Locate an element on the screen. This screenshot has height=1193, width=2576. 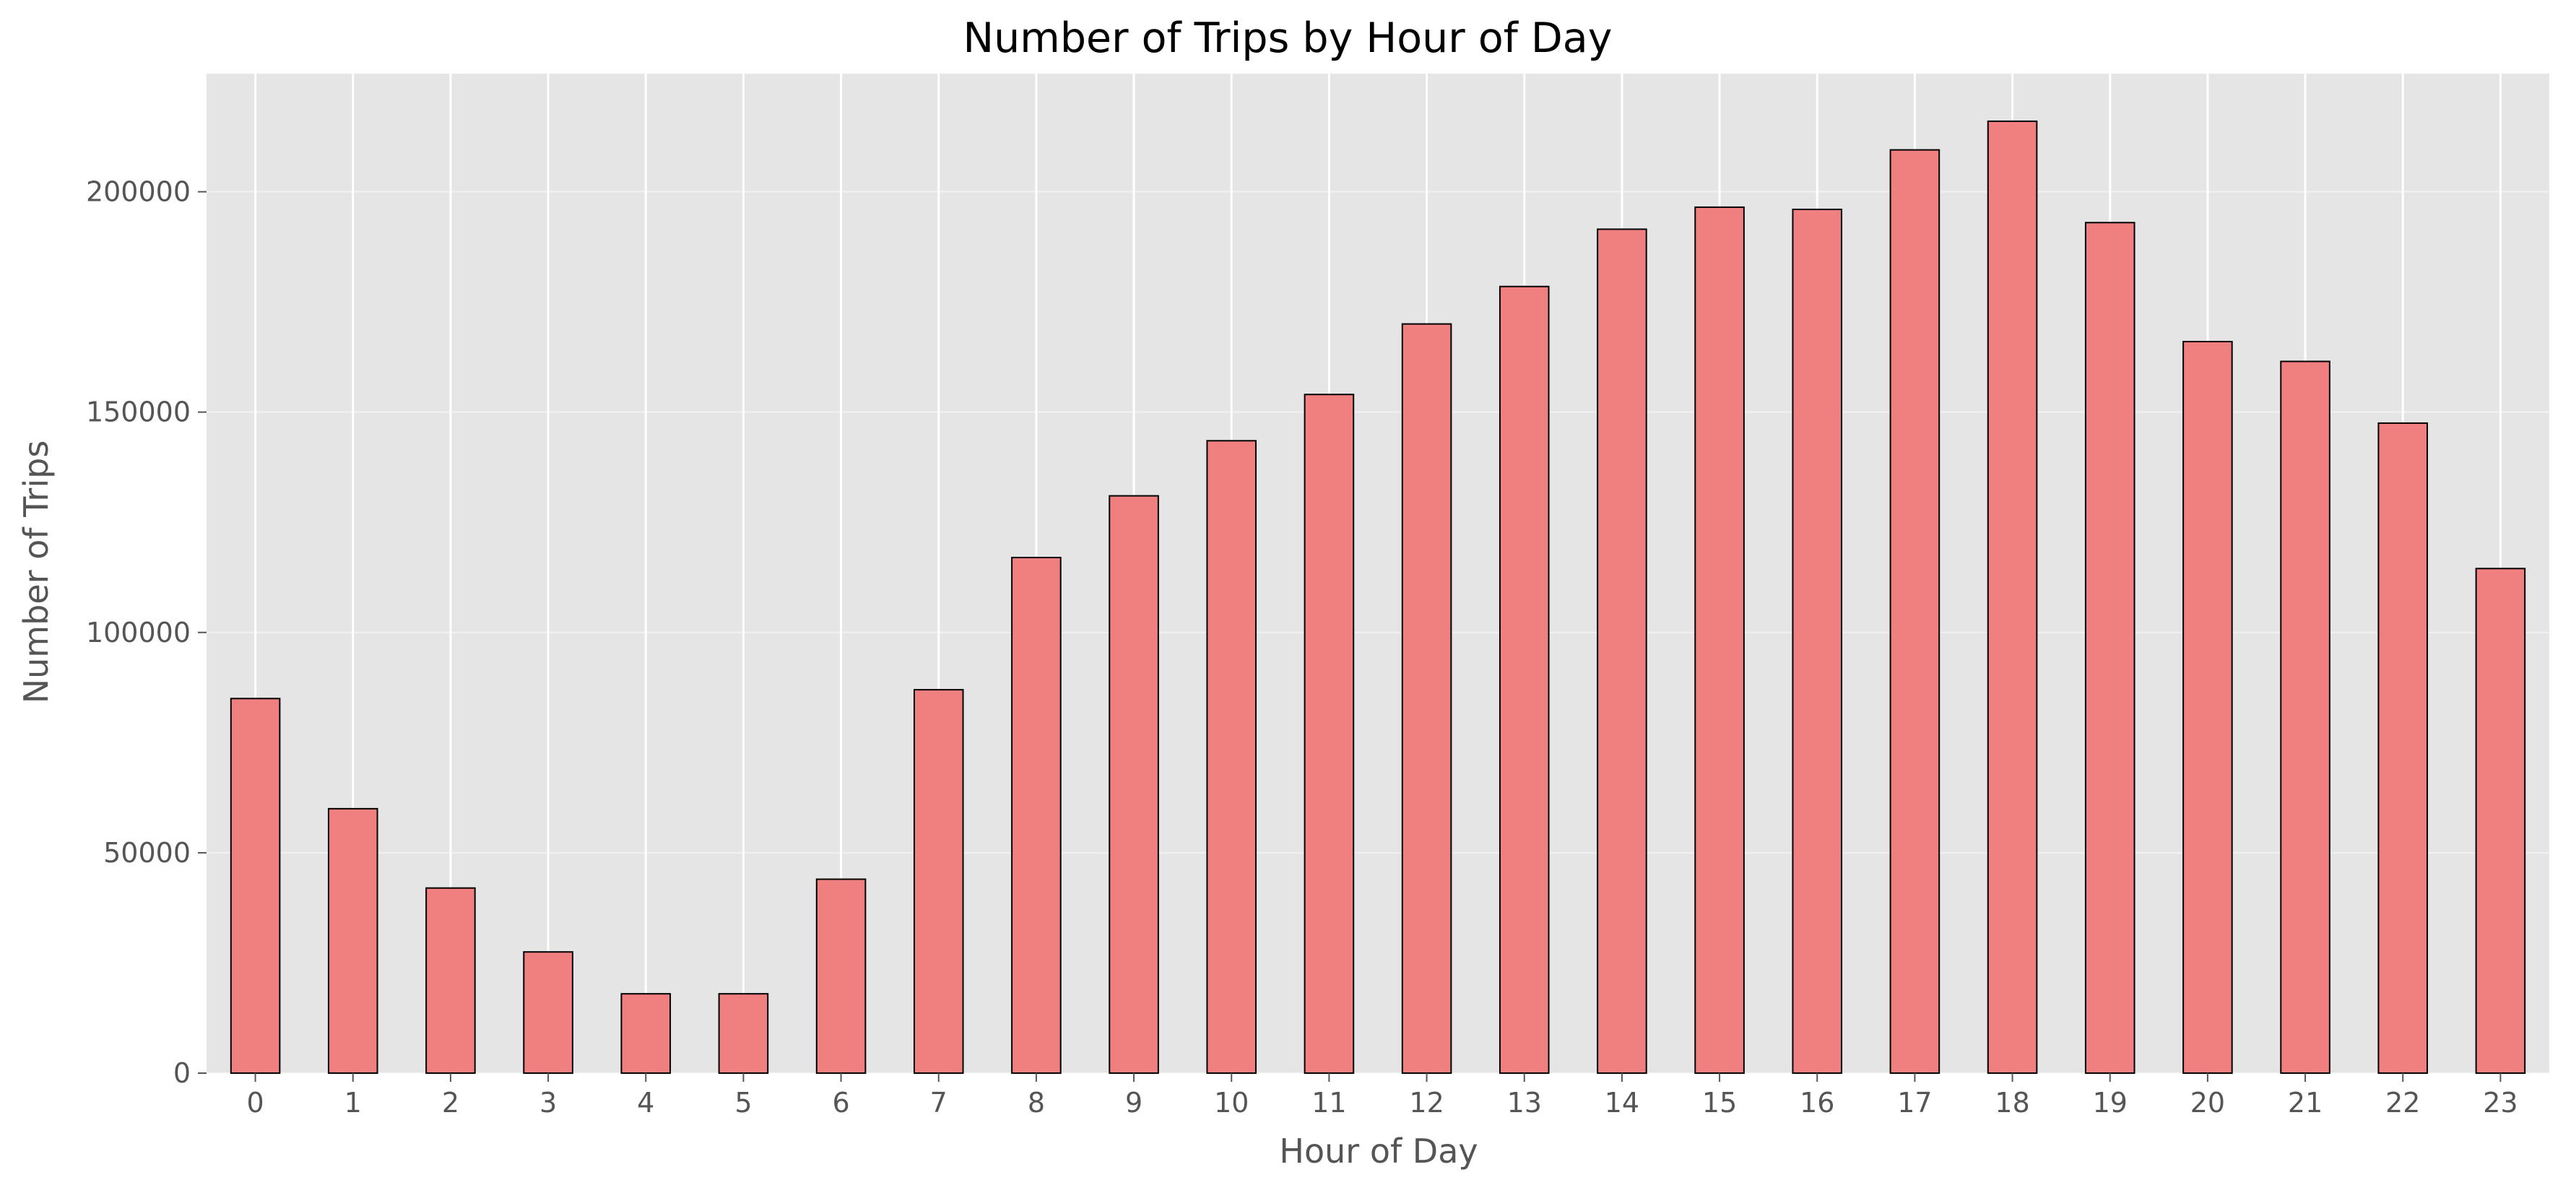
x-tick-label: 11 is located at coordinates (1328, 1103).